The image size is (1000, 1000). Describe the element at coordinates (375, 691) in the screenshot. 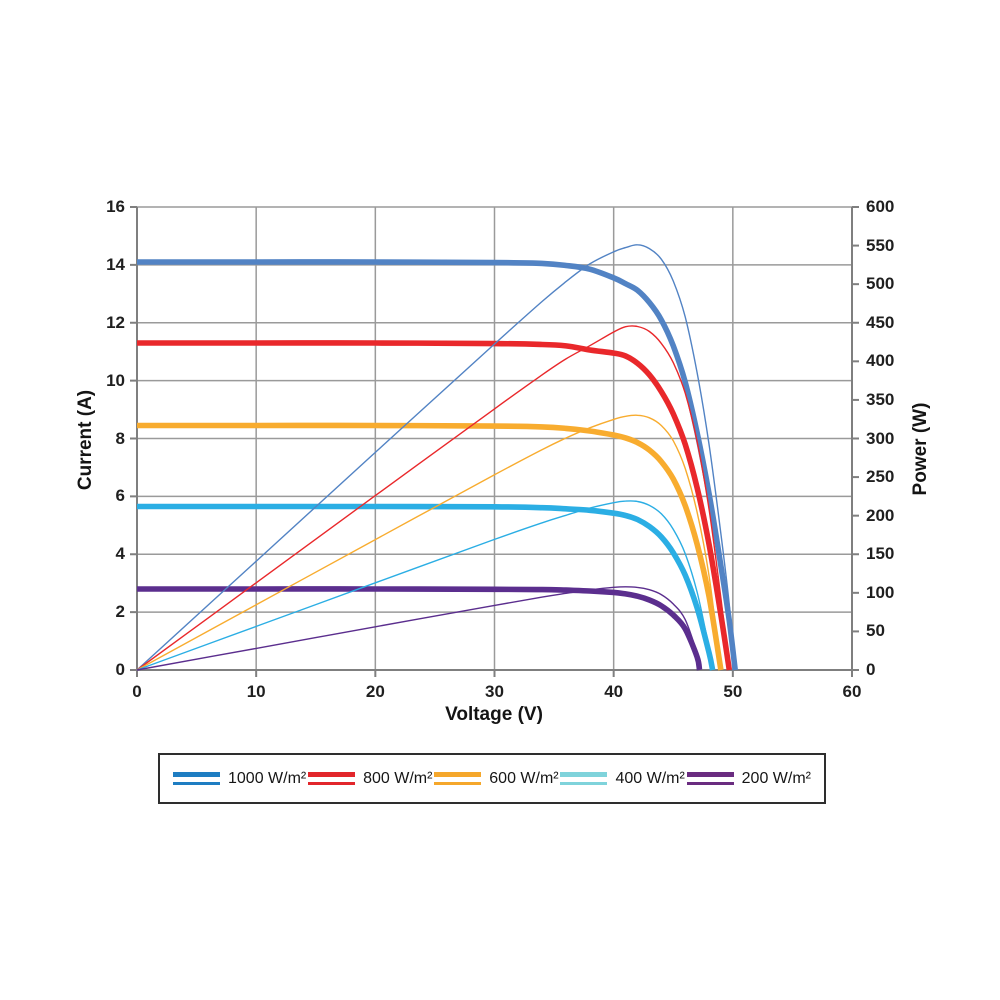

I see `x-tick-label: 20` at that location.